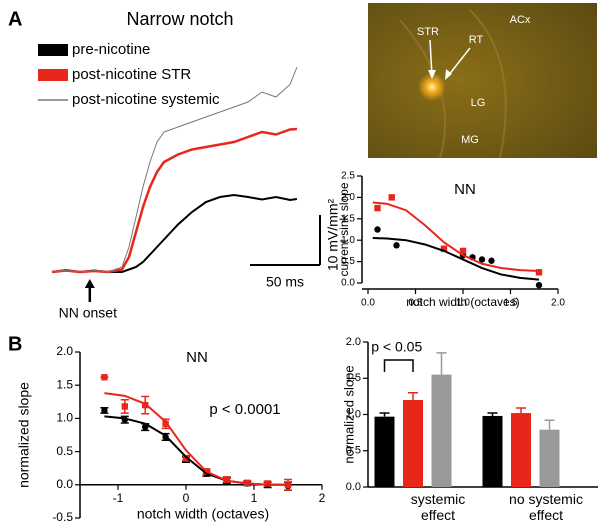 This screenshot has width=606, height=529. I want to click on legend-label: pre-nicotine, so click(111, 49).